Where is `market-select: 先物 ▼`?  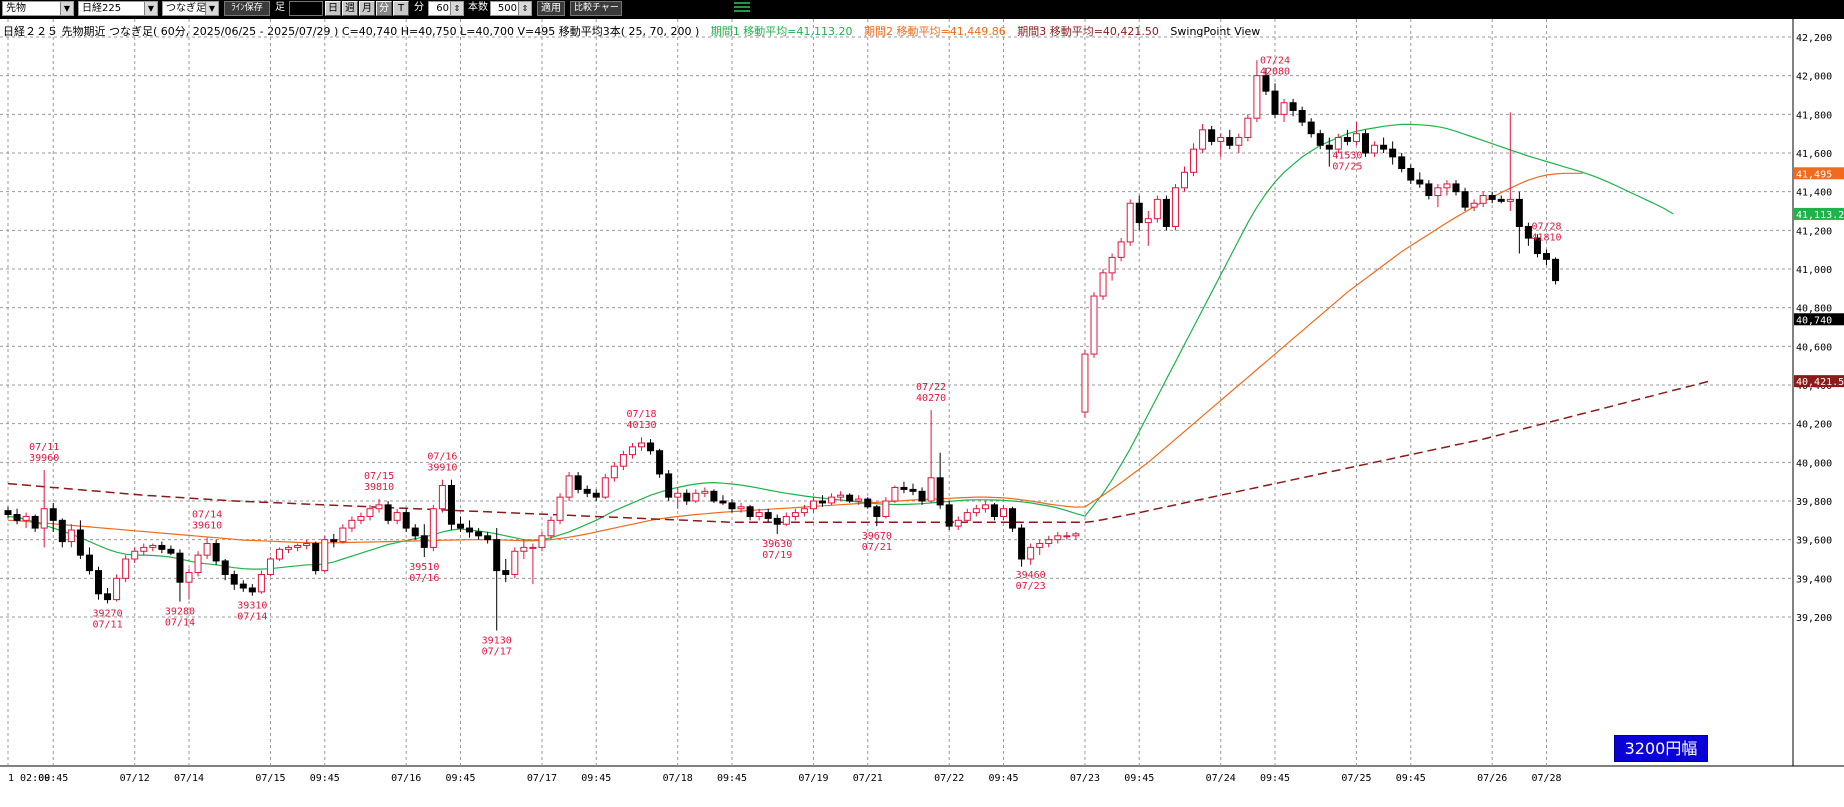 market-select: 先物 ▼ is located at coordinates (38, 8).